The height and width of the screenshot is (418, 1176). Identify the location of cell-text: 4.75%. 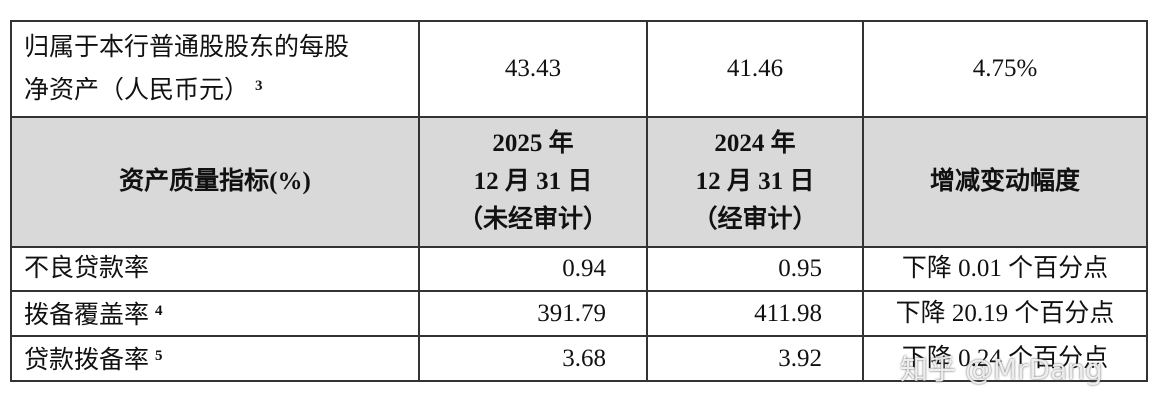
(1005, 68).